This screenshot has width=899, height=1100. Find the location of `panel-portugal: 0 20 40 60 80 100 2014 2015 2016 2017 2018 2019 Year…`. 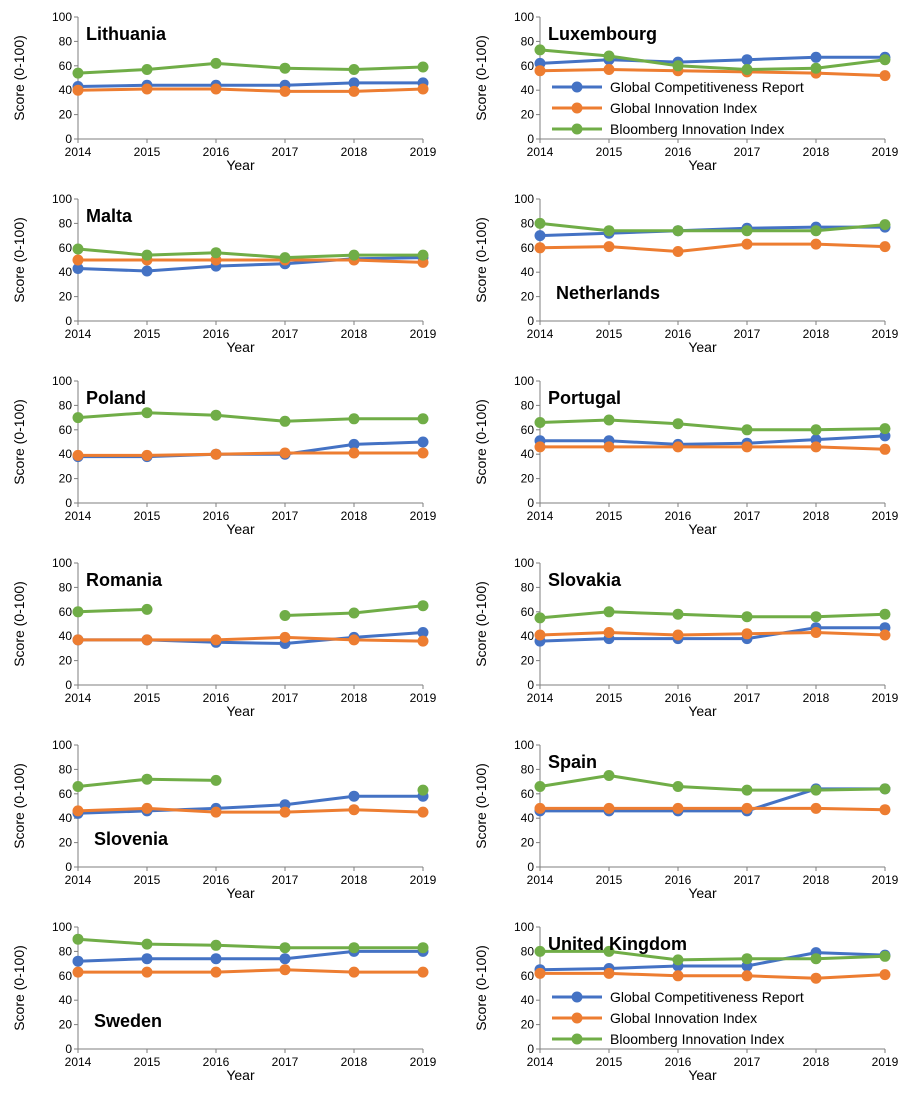

panel-portugal: 0 20 40 60 80 100 2014 2015 2016 2017 2018 2019 Year… is located at coordinates (686, 455).